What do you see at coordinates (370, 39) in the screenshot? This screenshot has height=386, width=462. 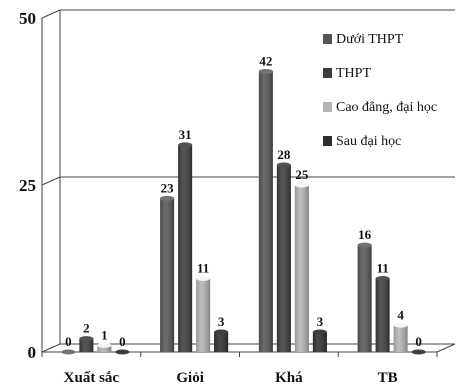 I see `legend-label: Dưới THPT` at bounding box center [370, 39].